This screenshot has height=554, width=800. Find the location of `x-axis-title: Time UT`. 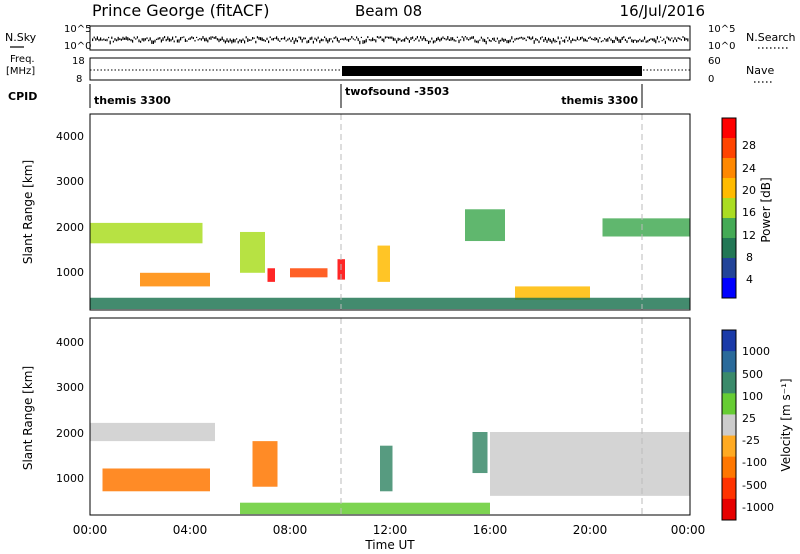

x-axis-title: Time UT is located at coordinates (389, 545).